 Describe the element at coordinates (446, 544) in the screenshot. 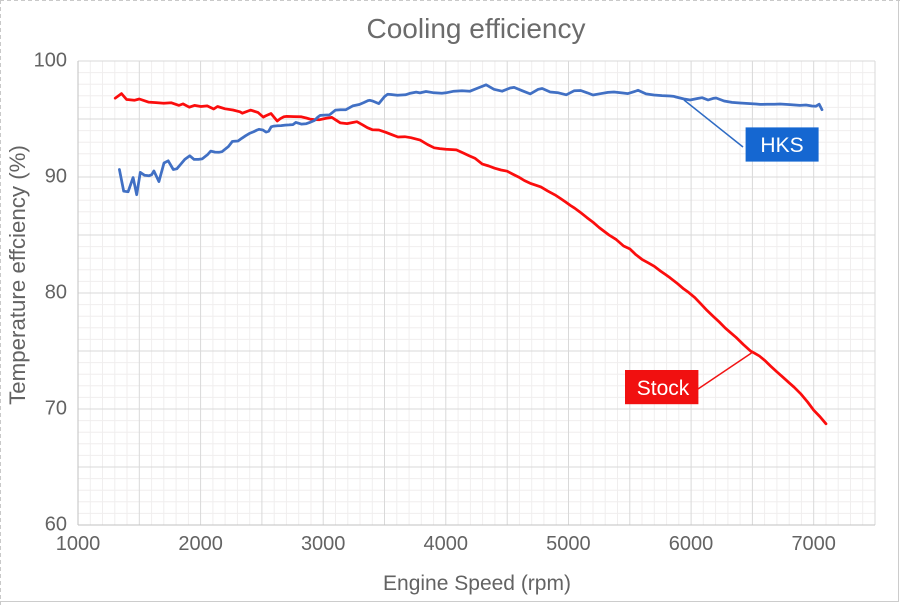

I see `svg-text: 4000` at that location.